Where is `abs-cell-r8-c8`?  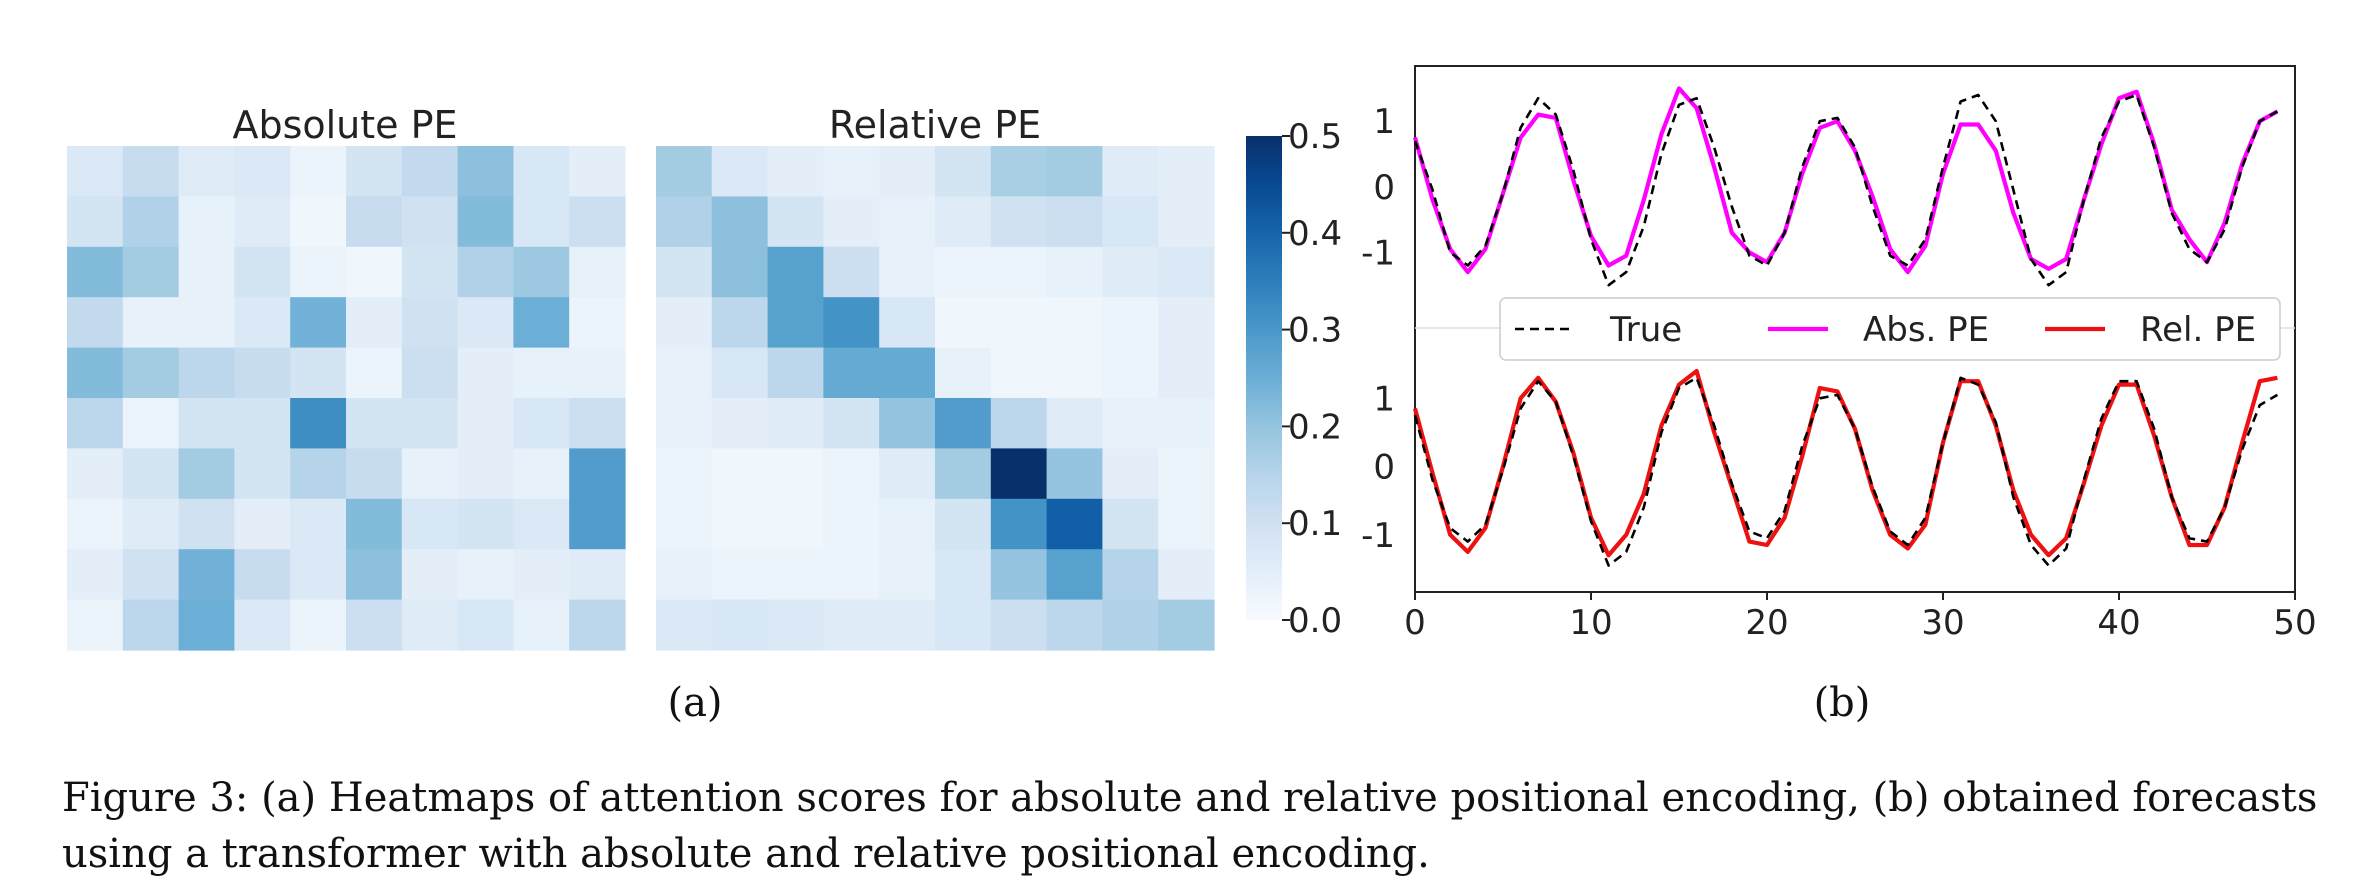 abs-cell-r8-c8 is located at coordinates (541, 575).